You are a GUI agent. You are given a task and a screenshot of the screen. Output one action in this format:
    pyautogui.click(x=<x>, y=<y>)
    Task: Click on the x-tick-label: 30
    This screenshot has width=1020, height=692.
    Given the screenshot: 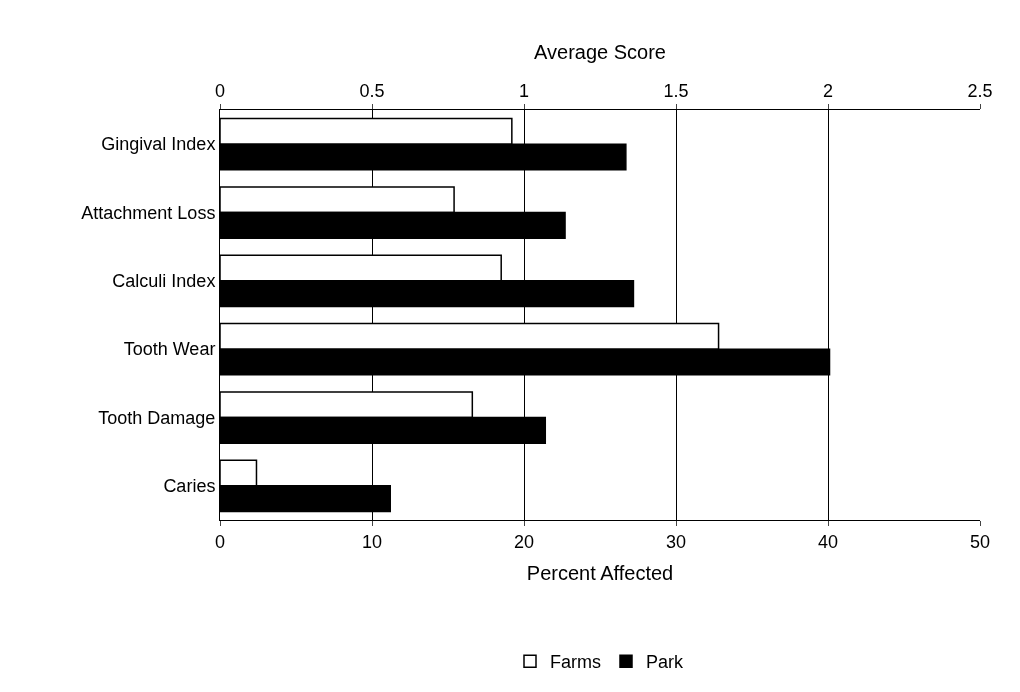 What is the action you would take?
    pyautogui.click(x=676, y=541)
    